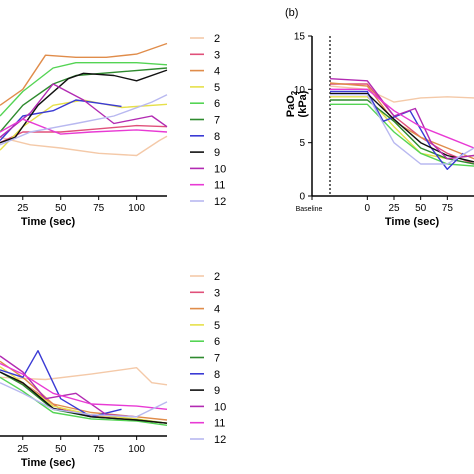  What do you see at coordinates (48, 222) in the screenshot?
I see `top-left-x-axis-title: Time (sec)` at bounding box center [48, 222].